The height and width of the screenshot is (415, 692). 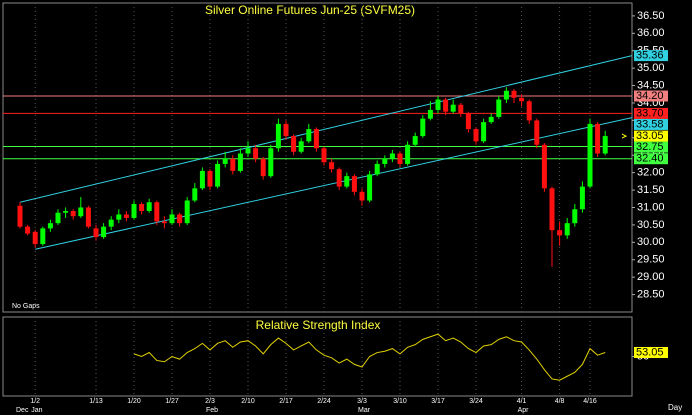 What do you see at coordinates (650, 113) in the screenshot?
I see `value-tag-label: 33.70` at bounding box center [650, 113].